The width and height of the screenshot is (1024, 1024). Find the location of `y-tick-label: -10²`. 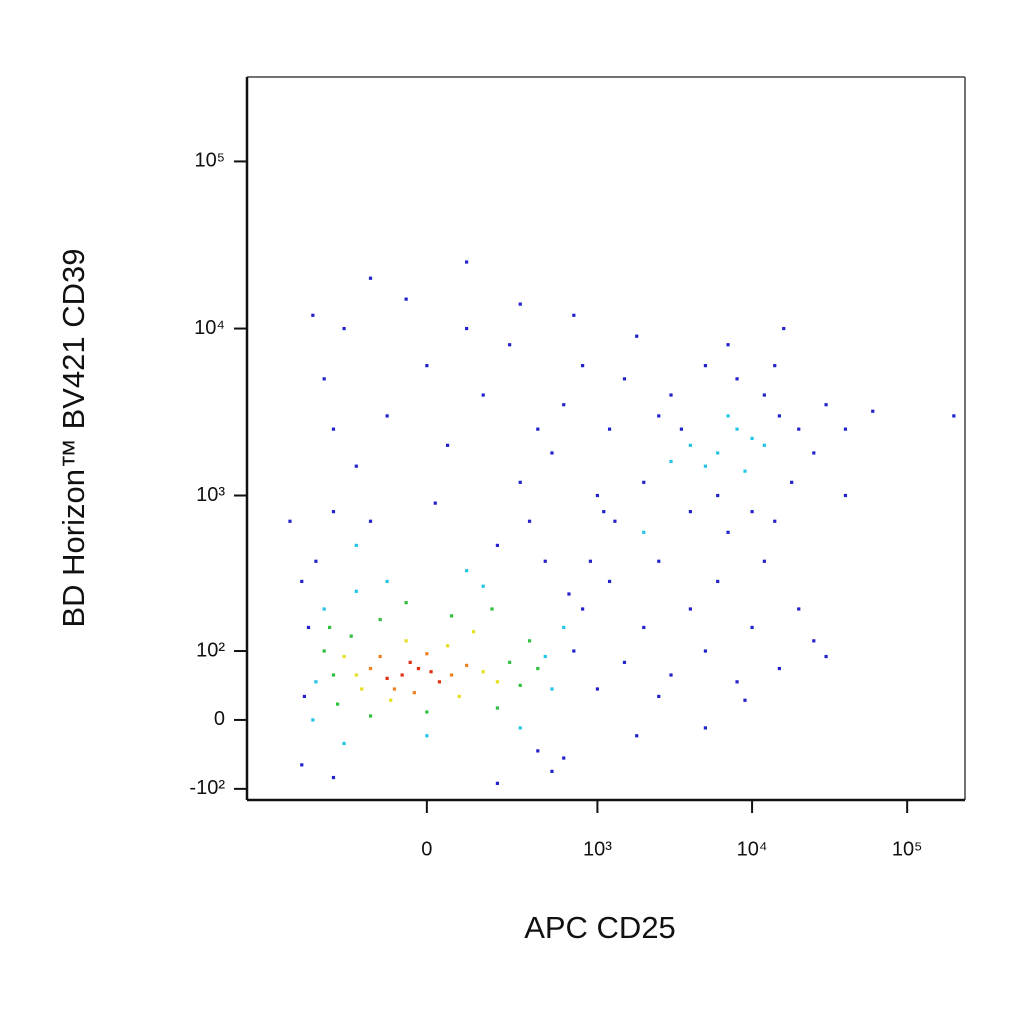

y-tick-label: -10² is located at coordinates (207, 788).